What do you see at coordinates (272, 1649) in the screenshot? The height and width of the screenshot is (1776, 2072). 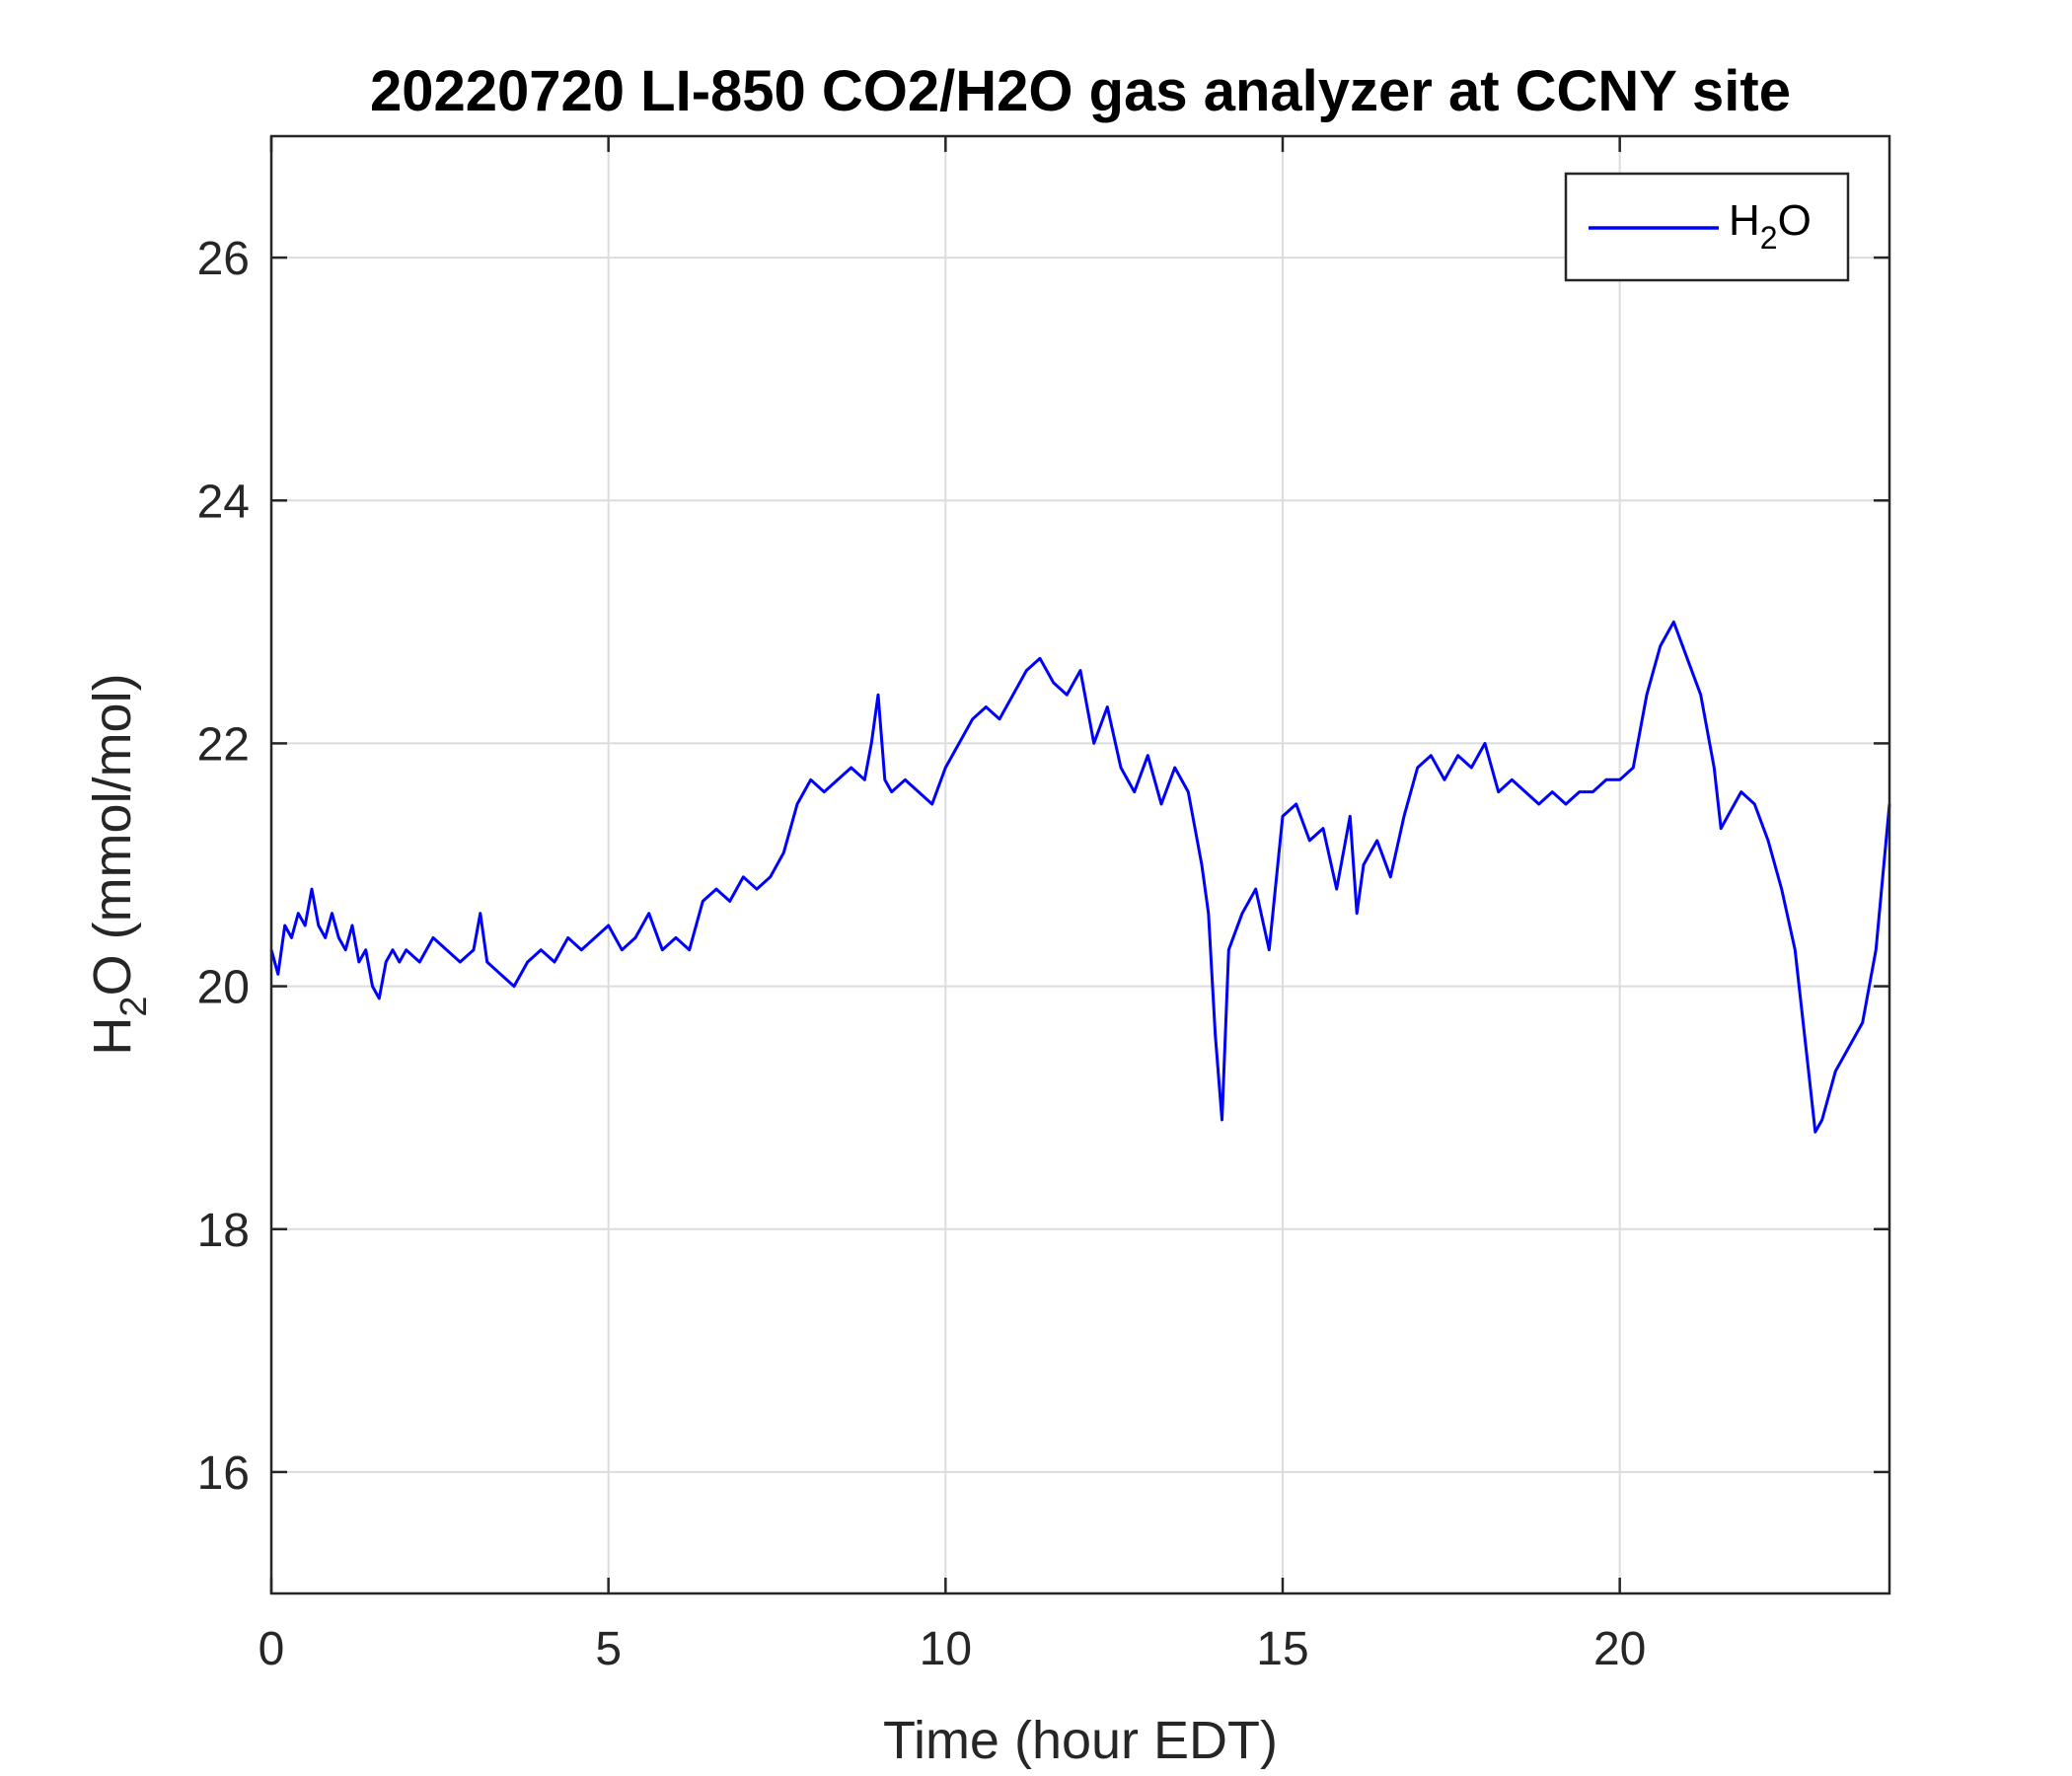 I see `x-tick-label: 0` at bounding box center [272, 1649].